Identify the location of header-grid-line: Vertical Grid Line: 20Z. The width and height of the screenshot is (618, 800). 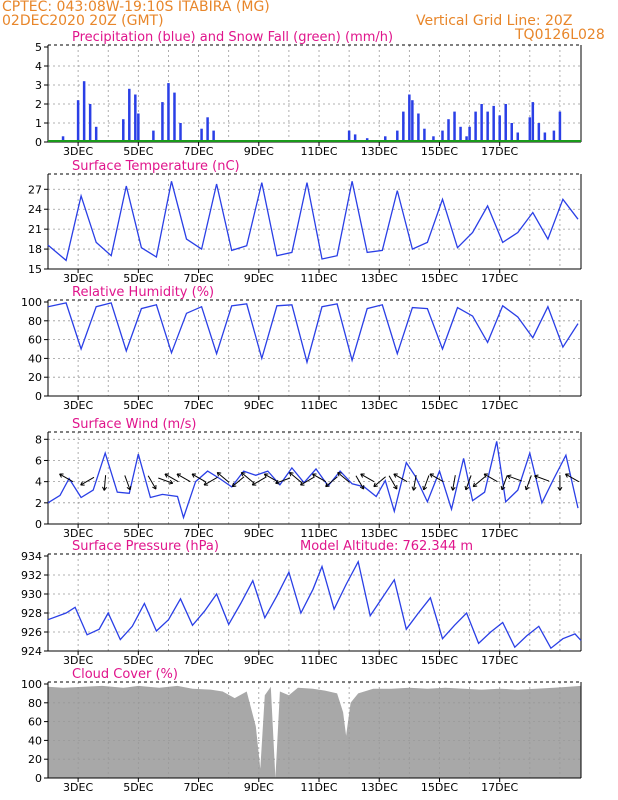
(494, 21).